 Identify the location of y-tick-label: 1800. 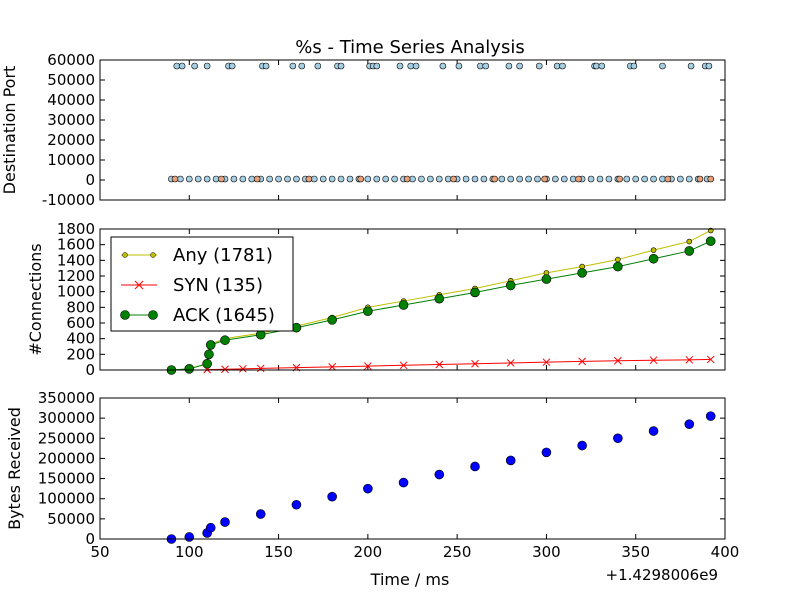
(76, 229).